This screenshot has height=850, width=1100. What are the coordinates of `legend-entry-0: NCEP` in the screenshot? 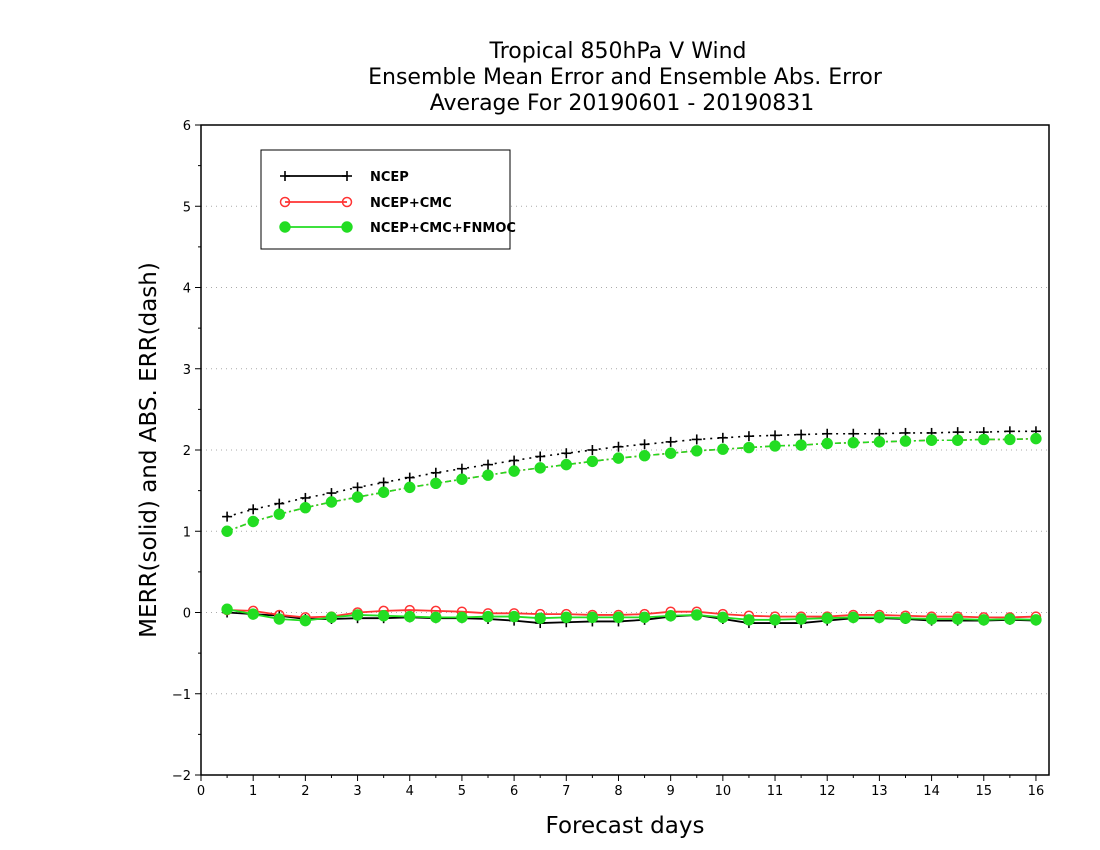 It's located at (344, 177).